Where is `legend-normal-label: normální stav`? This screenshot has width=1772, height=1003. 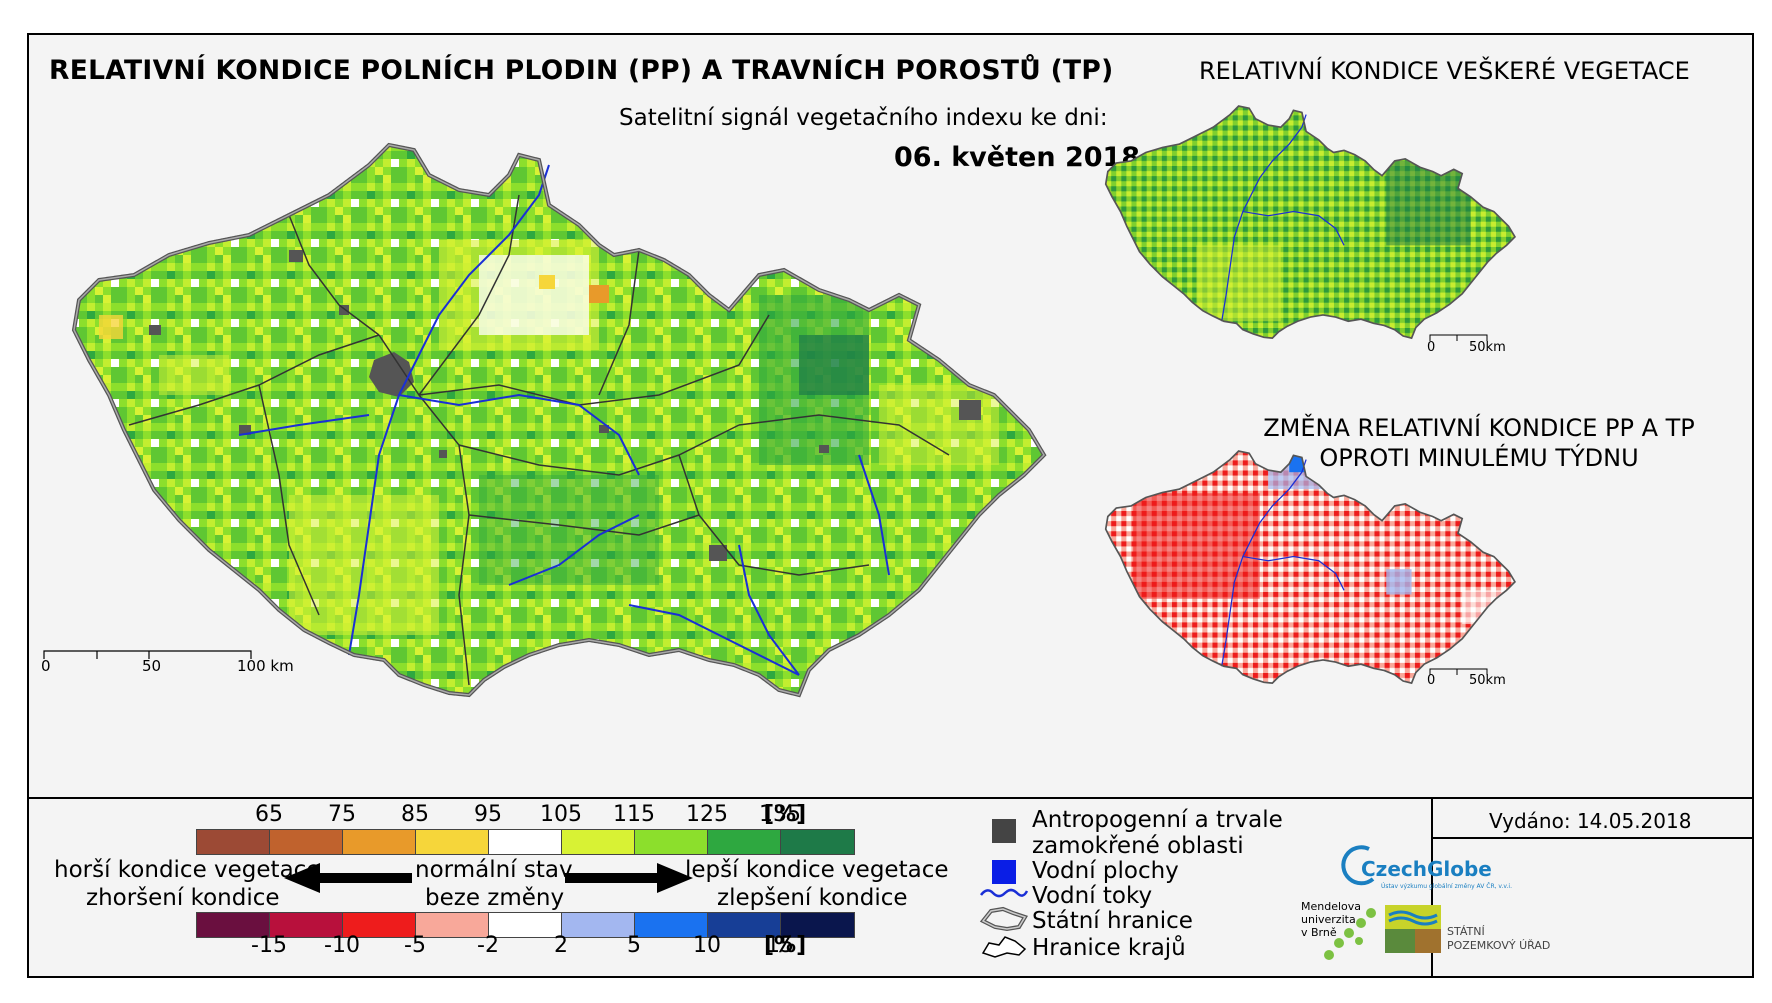 legend-normal-label: normální stav is located at coordinates (494, 870).